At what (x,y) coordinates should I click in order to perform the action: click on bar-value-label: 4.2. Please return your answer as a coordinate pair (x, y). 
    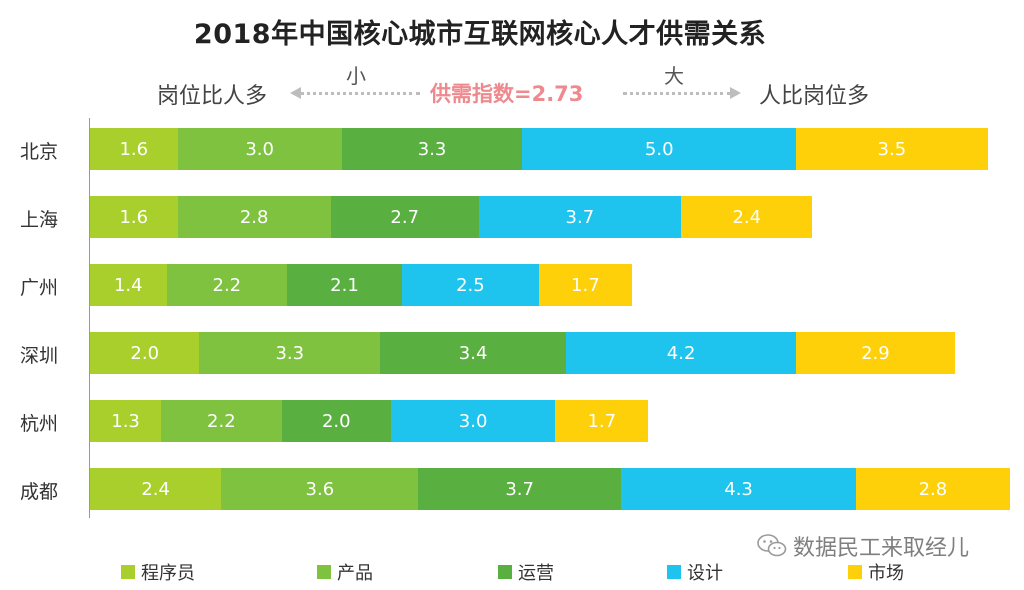
    Looking at the image, I should click on (681, 353).